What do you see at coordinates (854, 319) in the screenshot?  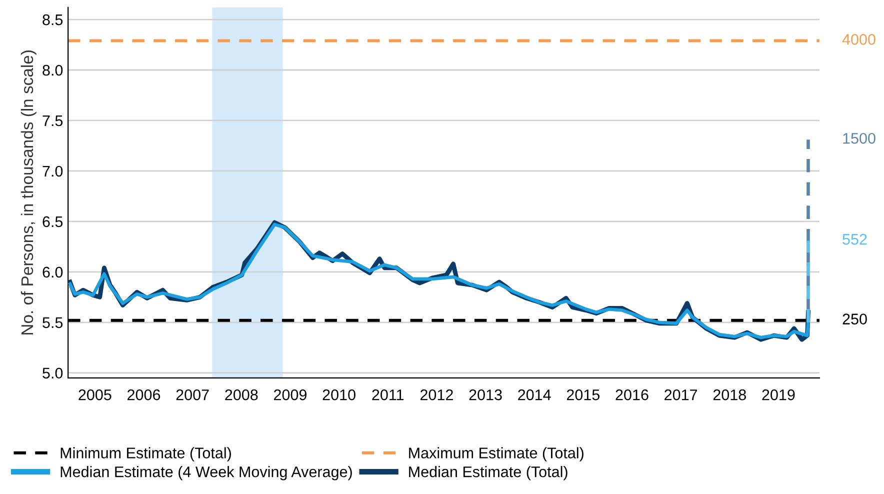 I see `text: 250` at bounding box center [854, 319].